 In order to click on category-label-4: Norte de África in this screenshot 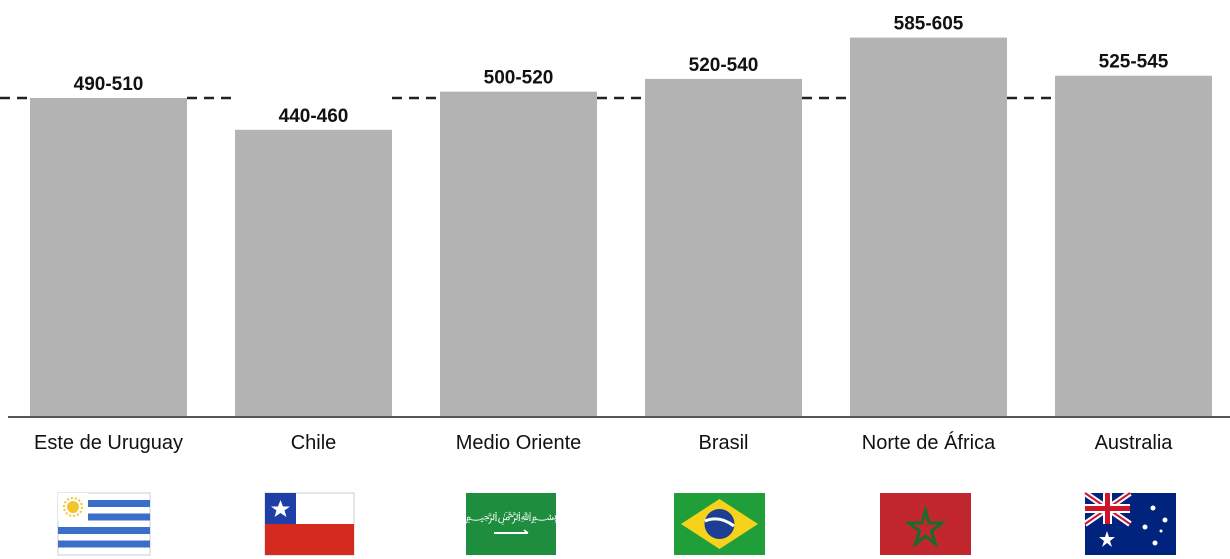, I will do `click(929, 442)`.